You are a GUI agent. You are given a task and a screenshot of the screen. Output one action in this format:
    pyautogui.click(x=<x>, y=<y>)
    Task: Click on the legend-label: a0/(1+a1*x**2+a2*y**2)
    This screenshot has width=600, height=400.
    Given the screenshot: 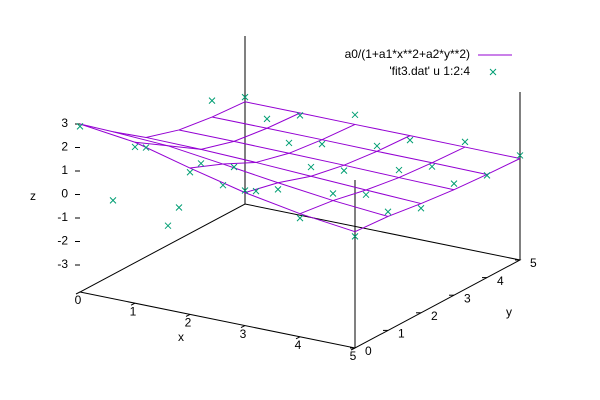 What is the action you would take?
    pyautogui.click(x=407, y=54)
    